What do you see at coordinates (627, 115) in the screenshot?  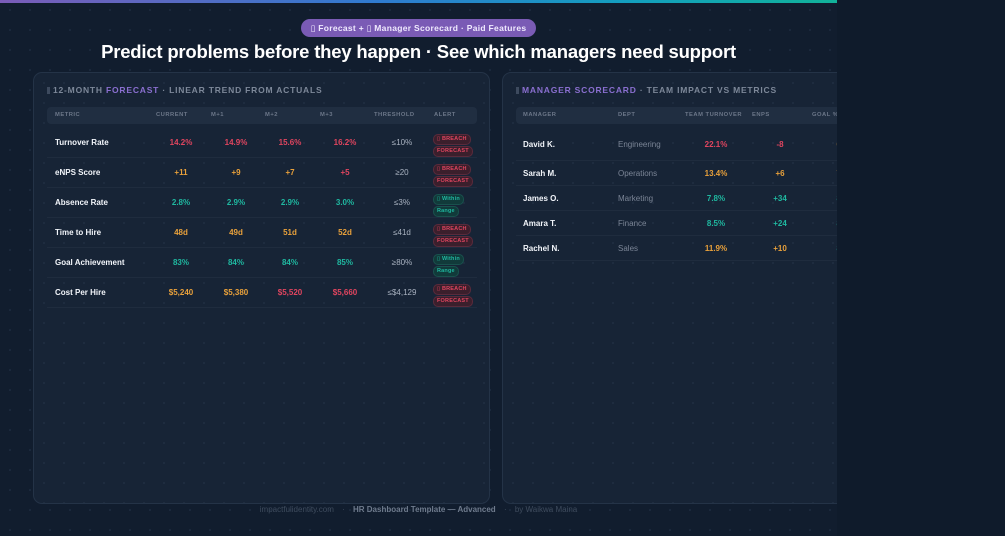 I see `col-dept: DEPT` at bounding box center [627, 115].